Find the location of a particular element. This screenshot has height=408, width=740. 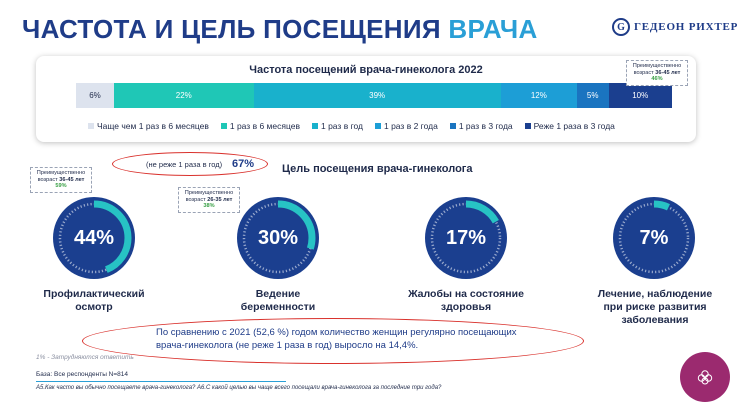

goal-label-1: Профилактический осмотр is located at coordinates (94, 301).